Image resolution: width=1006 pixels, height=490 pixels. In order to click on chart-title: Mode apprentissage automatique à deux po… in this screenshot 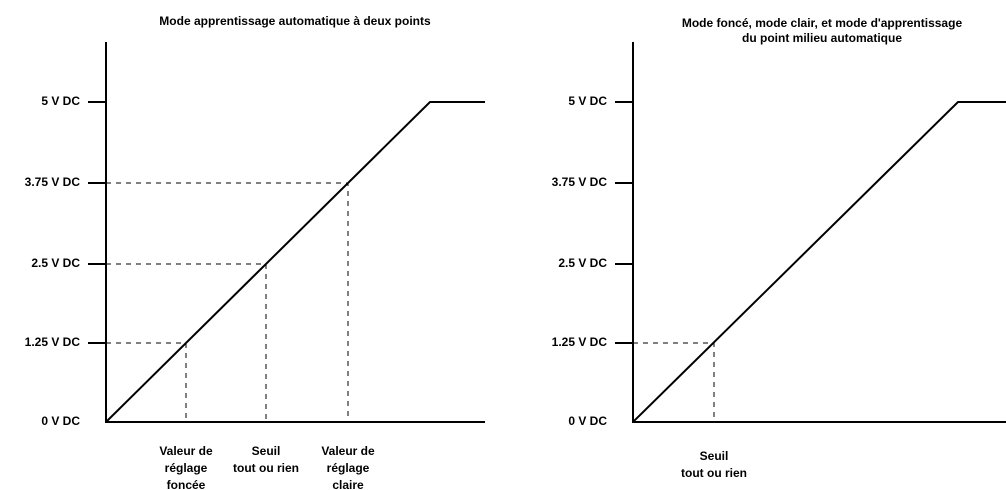, I will do `click(295, 21)`.